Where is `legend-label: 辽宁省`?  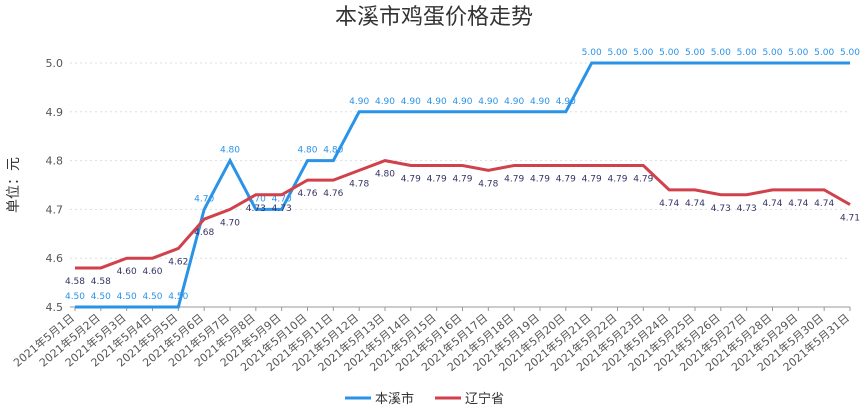
legend-label: 辽宁省 is located at coordinates (484, 399).